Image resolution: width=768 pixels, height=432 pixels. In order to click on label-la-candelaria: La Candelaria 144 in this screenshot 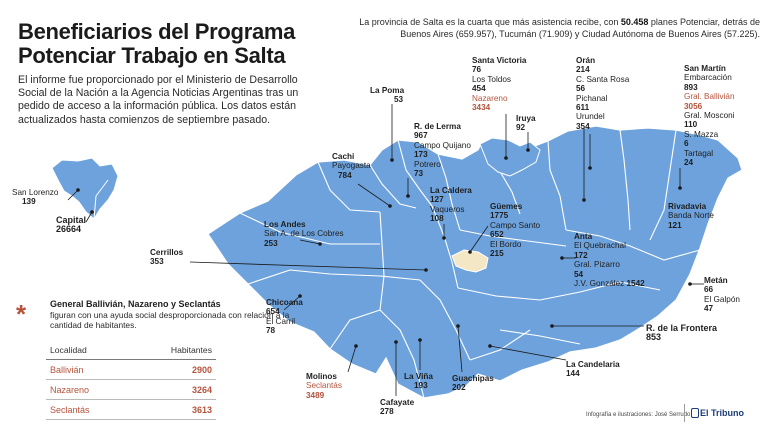, I will do `click(593, 369)`.